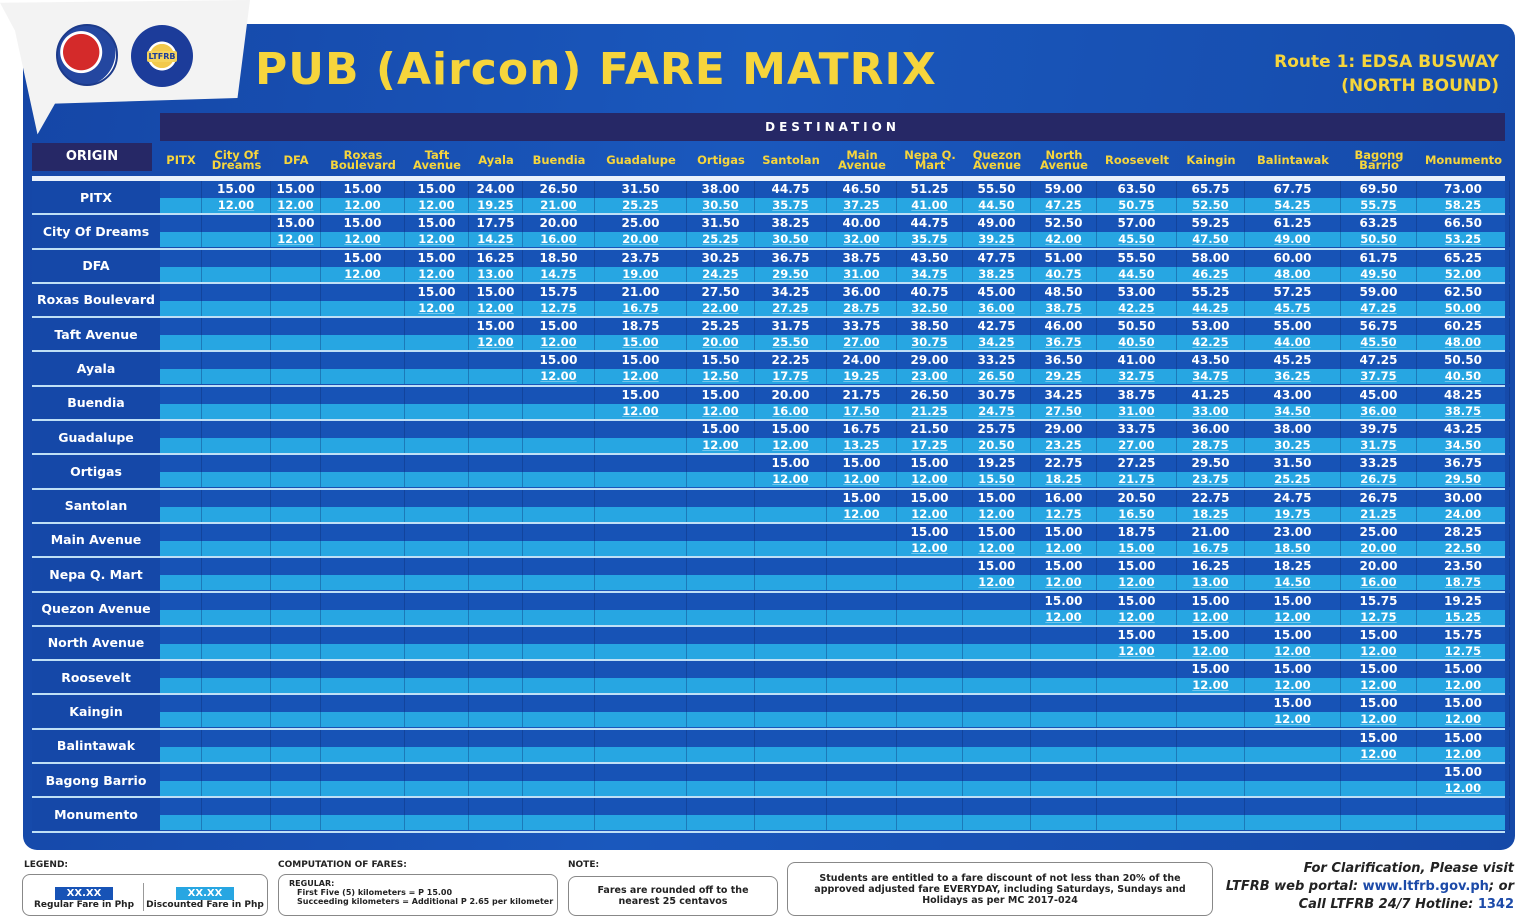 The width and height of the screenshot is (1536, 924). What do you see at coordinates (1137, 231) in the screenshot?
I see `fare-cell: 57.00 45.50` at bounding box center [1137, 231].